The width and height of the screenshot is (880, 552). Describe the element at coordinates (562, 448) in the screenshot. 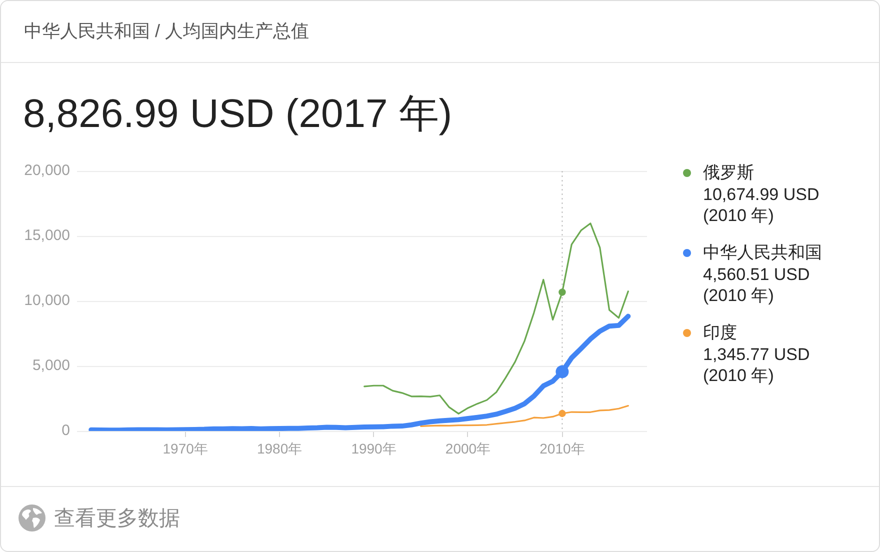

I see `x-tick-label: 2010年` at that location.